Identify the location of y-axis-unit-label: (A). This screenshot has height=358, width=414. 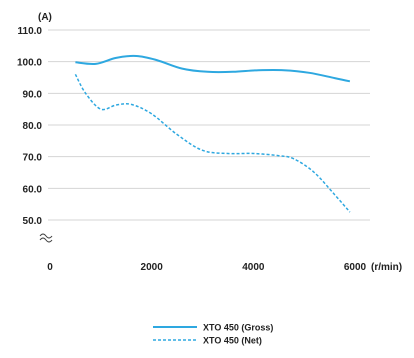
(45, 17).